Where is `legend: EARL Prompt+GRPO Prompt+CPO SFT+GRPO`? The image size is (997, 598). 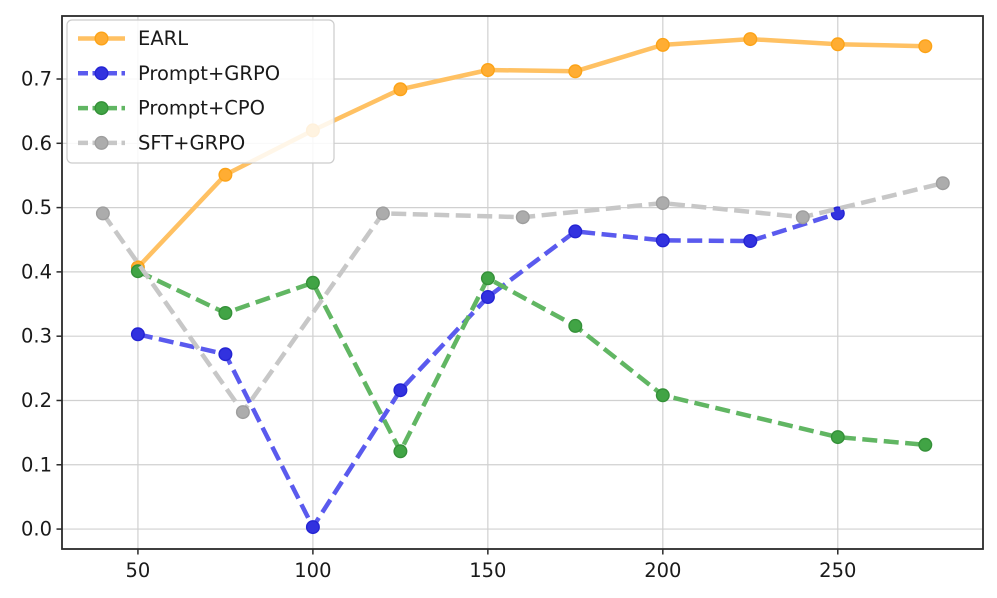
legend: EARL Prompt+GRPO Prompt+CPO SFT+GRPO is located at coordinates (200, 91).